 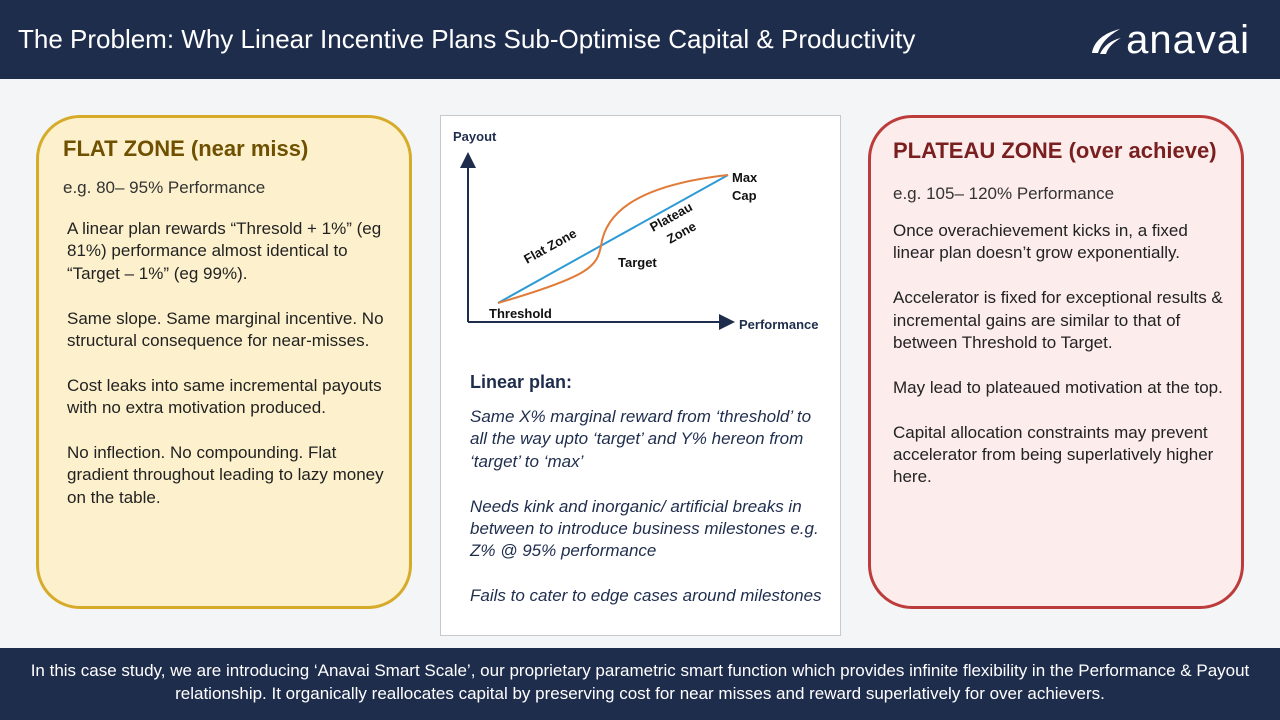 I want to click on smart-scale-curve, so click(x=613, y=239).